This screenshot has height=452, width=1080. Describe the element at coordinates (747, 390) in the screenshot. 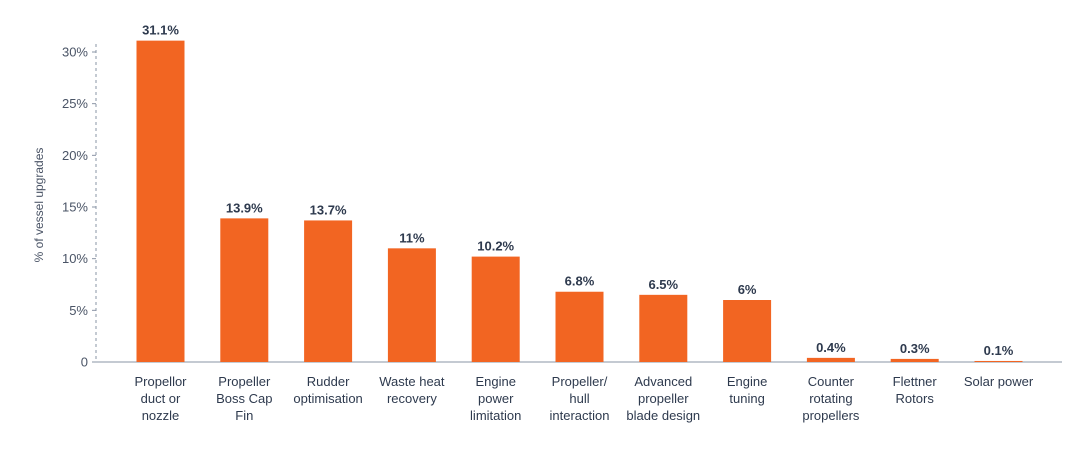

I see `category-label: Engine tuning` at that location.